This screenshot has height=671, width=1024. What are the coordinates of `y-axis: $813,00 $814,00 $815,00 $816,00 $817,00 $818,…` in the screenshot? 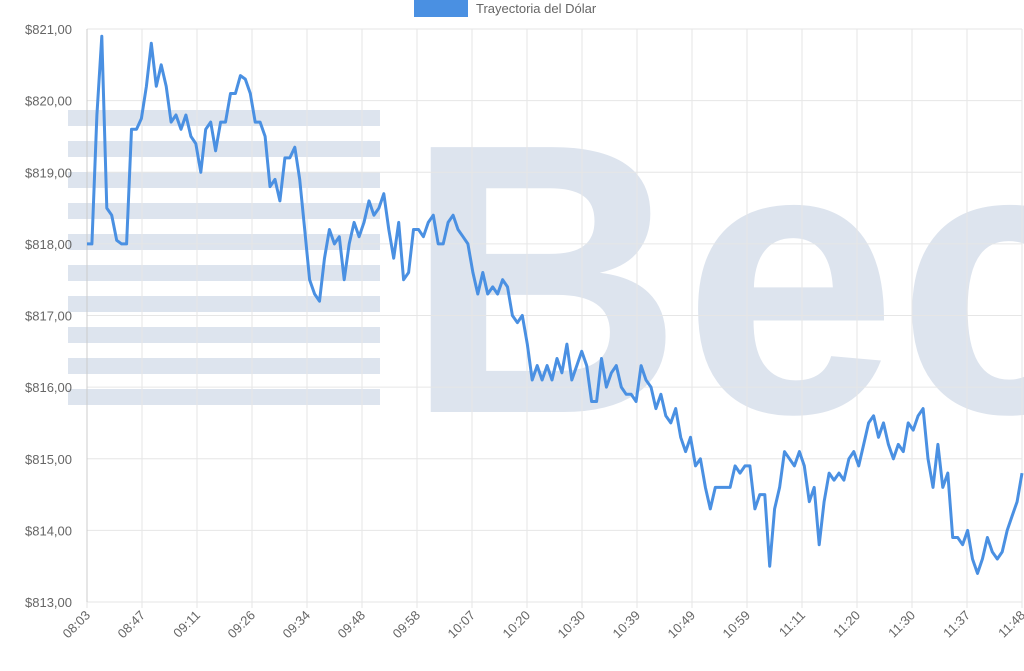 It's located at (48, 316).